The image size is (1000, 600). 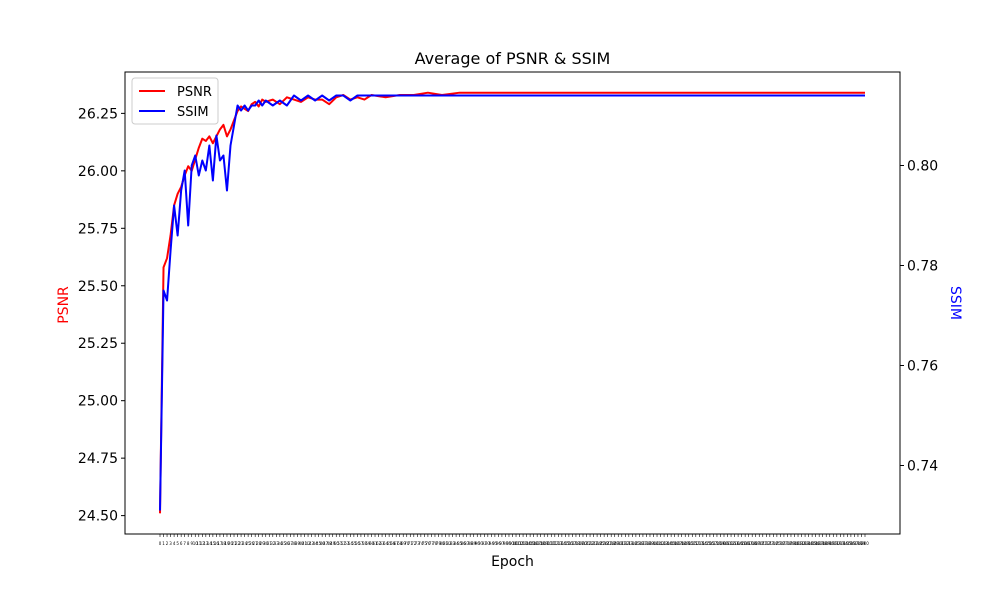 I want to click on x-tick-label: 105, so click(x=530, y=543).